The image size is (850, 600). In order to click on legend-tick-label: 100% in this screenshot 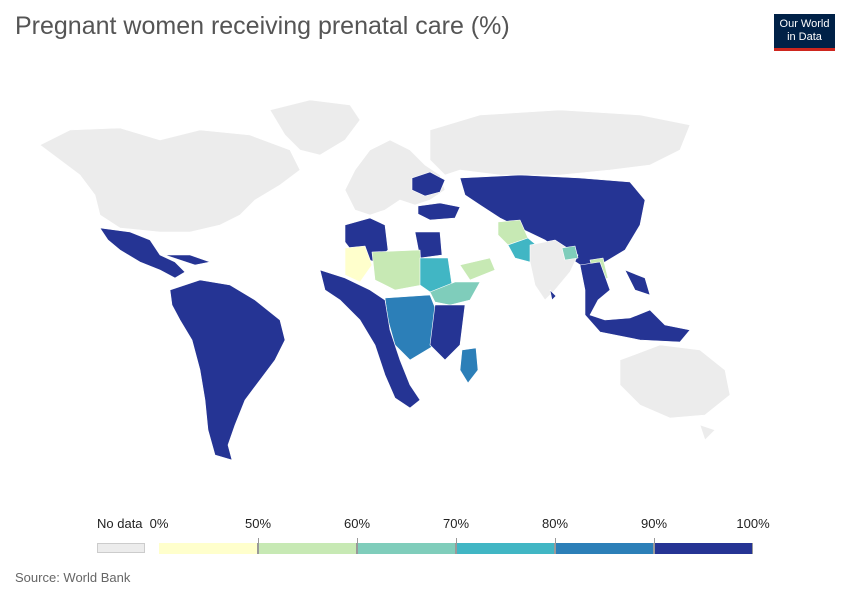, I will do `click(753, 523)`.